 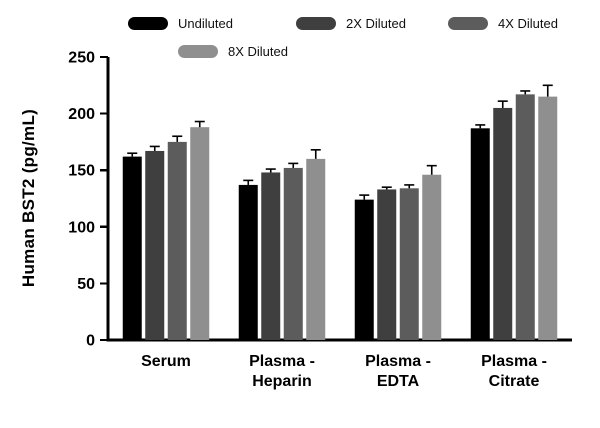 What do you see at coordinates (81, 114) in the screenshot?
I see `y-tick-label: 200` at bounding box center [81, 114].